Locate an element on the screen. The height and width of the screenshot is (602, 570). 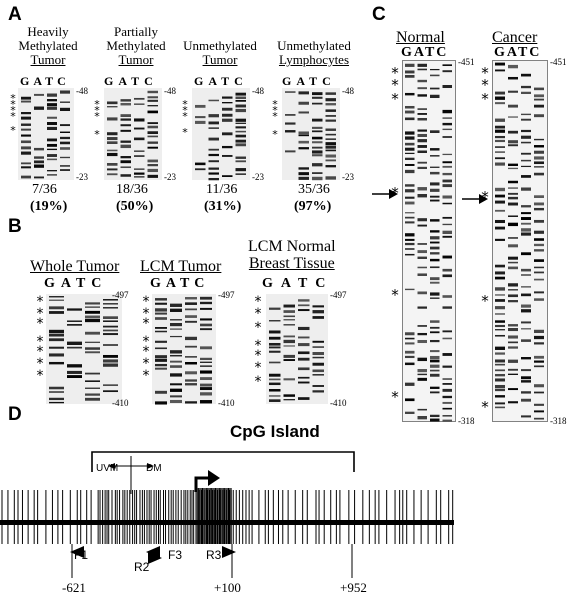
gel-a2: **** is located at coordinates (128, 134).